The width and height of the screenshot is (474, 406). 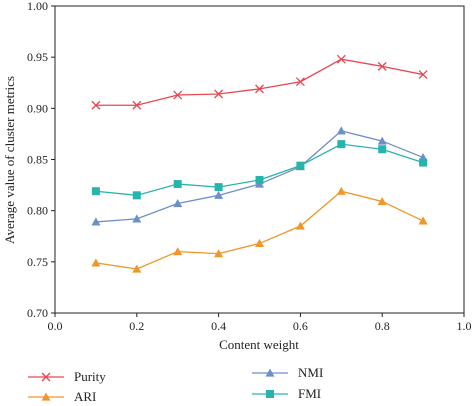 What do you see at coordinates (37, 6) in the screenshot?
I see `y-tick-label: 1.00` at bounding box center [37, 6].